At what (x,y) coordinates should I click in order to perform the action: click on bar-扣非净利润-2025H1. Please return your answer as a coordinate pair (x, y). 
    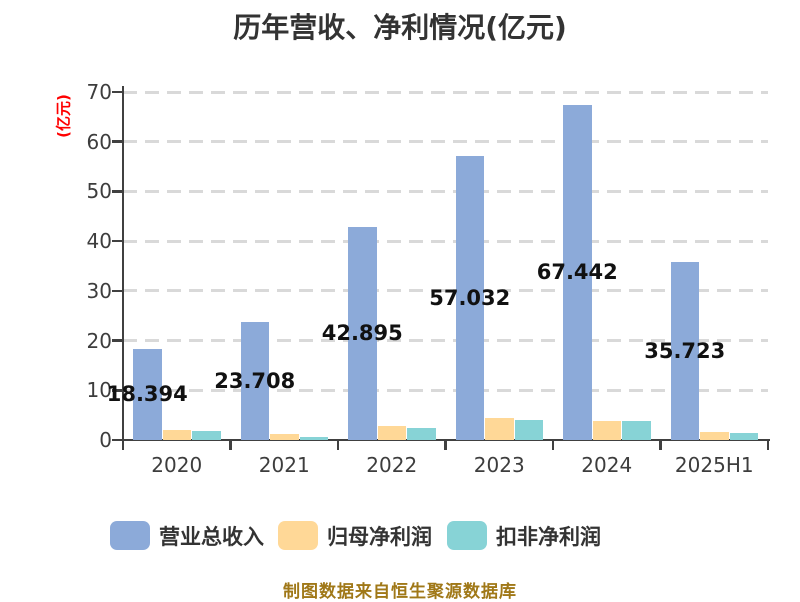
    Looking at the image, I should click on (744, 436).